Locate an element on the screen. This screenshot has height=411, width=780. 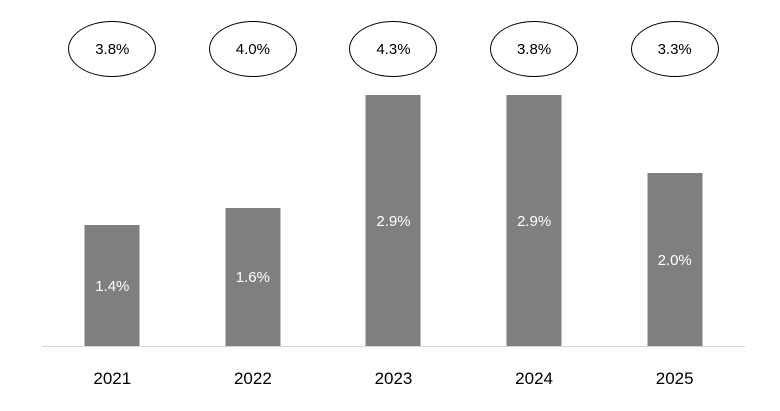
bar-value-label: 1.4% is located at coordinates (112, 286).